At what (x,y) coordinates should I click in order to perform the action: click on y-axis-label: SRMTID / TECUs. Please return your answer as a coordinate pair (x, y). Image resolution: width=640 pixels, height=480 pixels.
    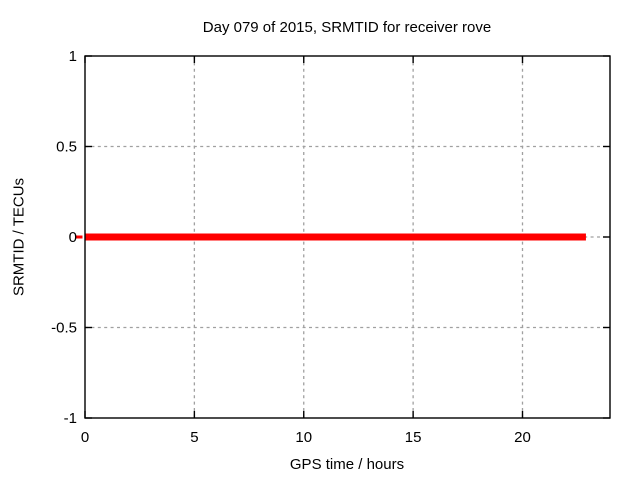
    Looking at the image, I should click on (19, 237).